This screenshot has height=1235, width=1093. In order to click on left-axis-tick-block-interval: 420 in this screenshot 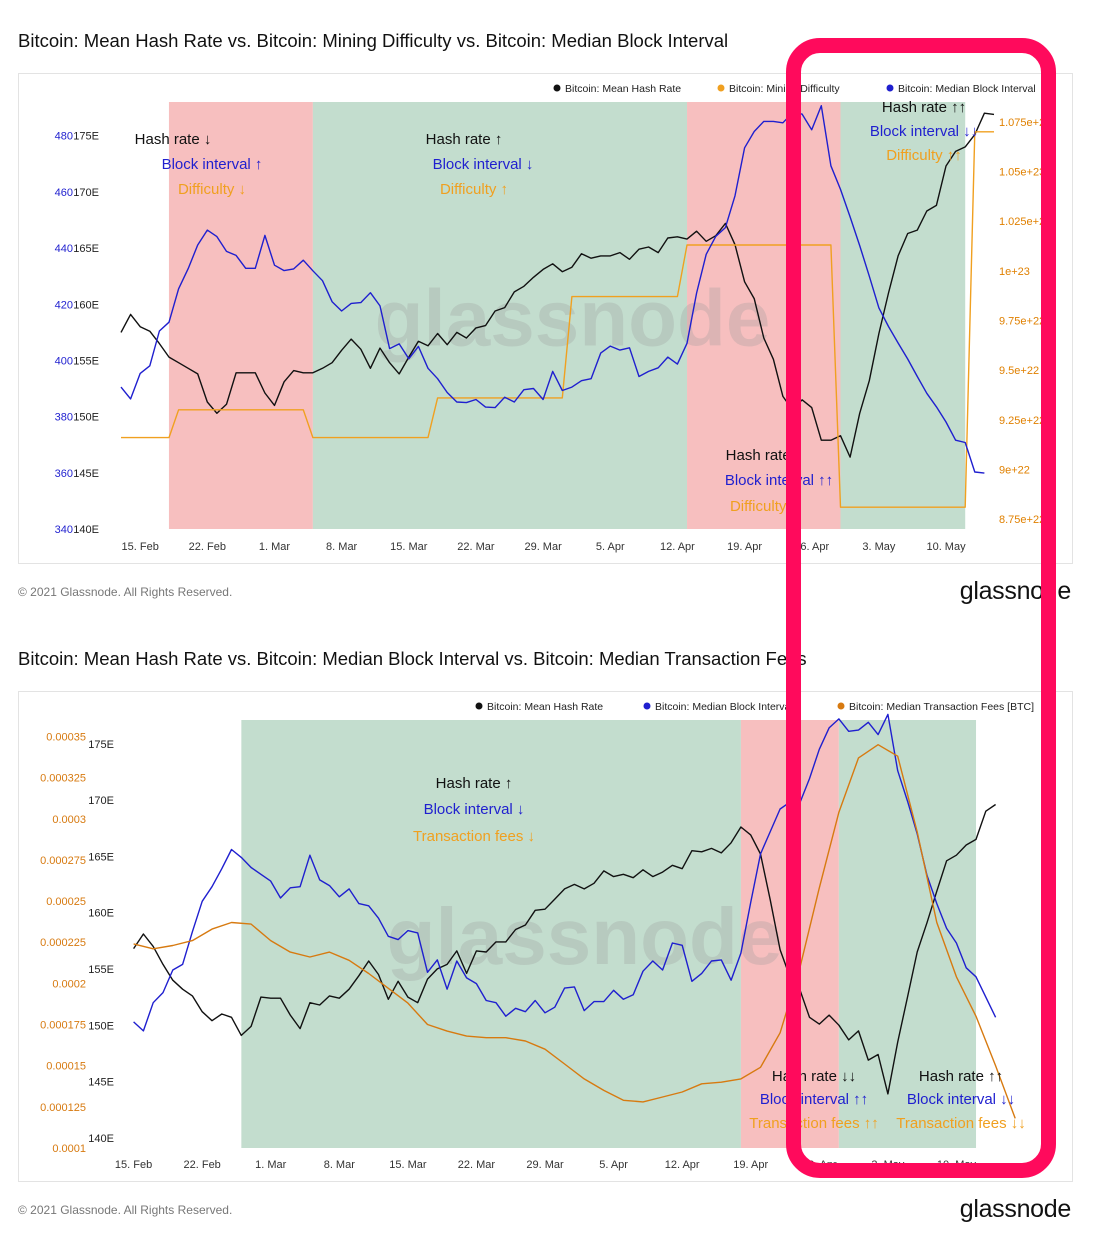, I will do `click(64, 305)`.